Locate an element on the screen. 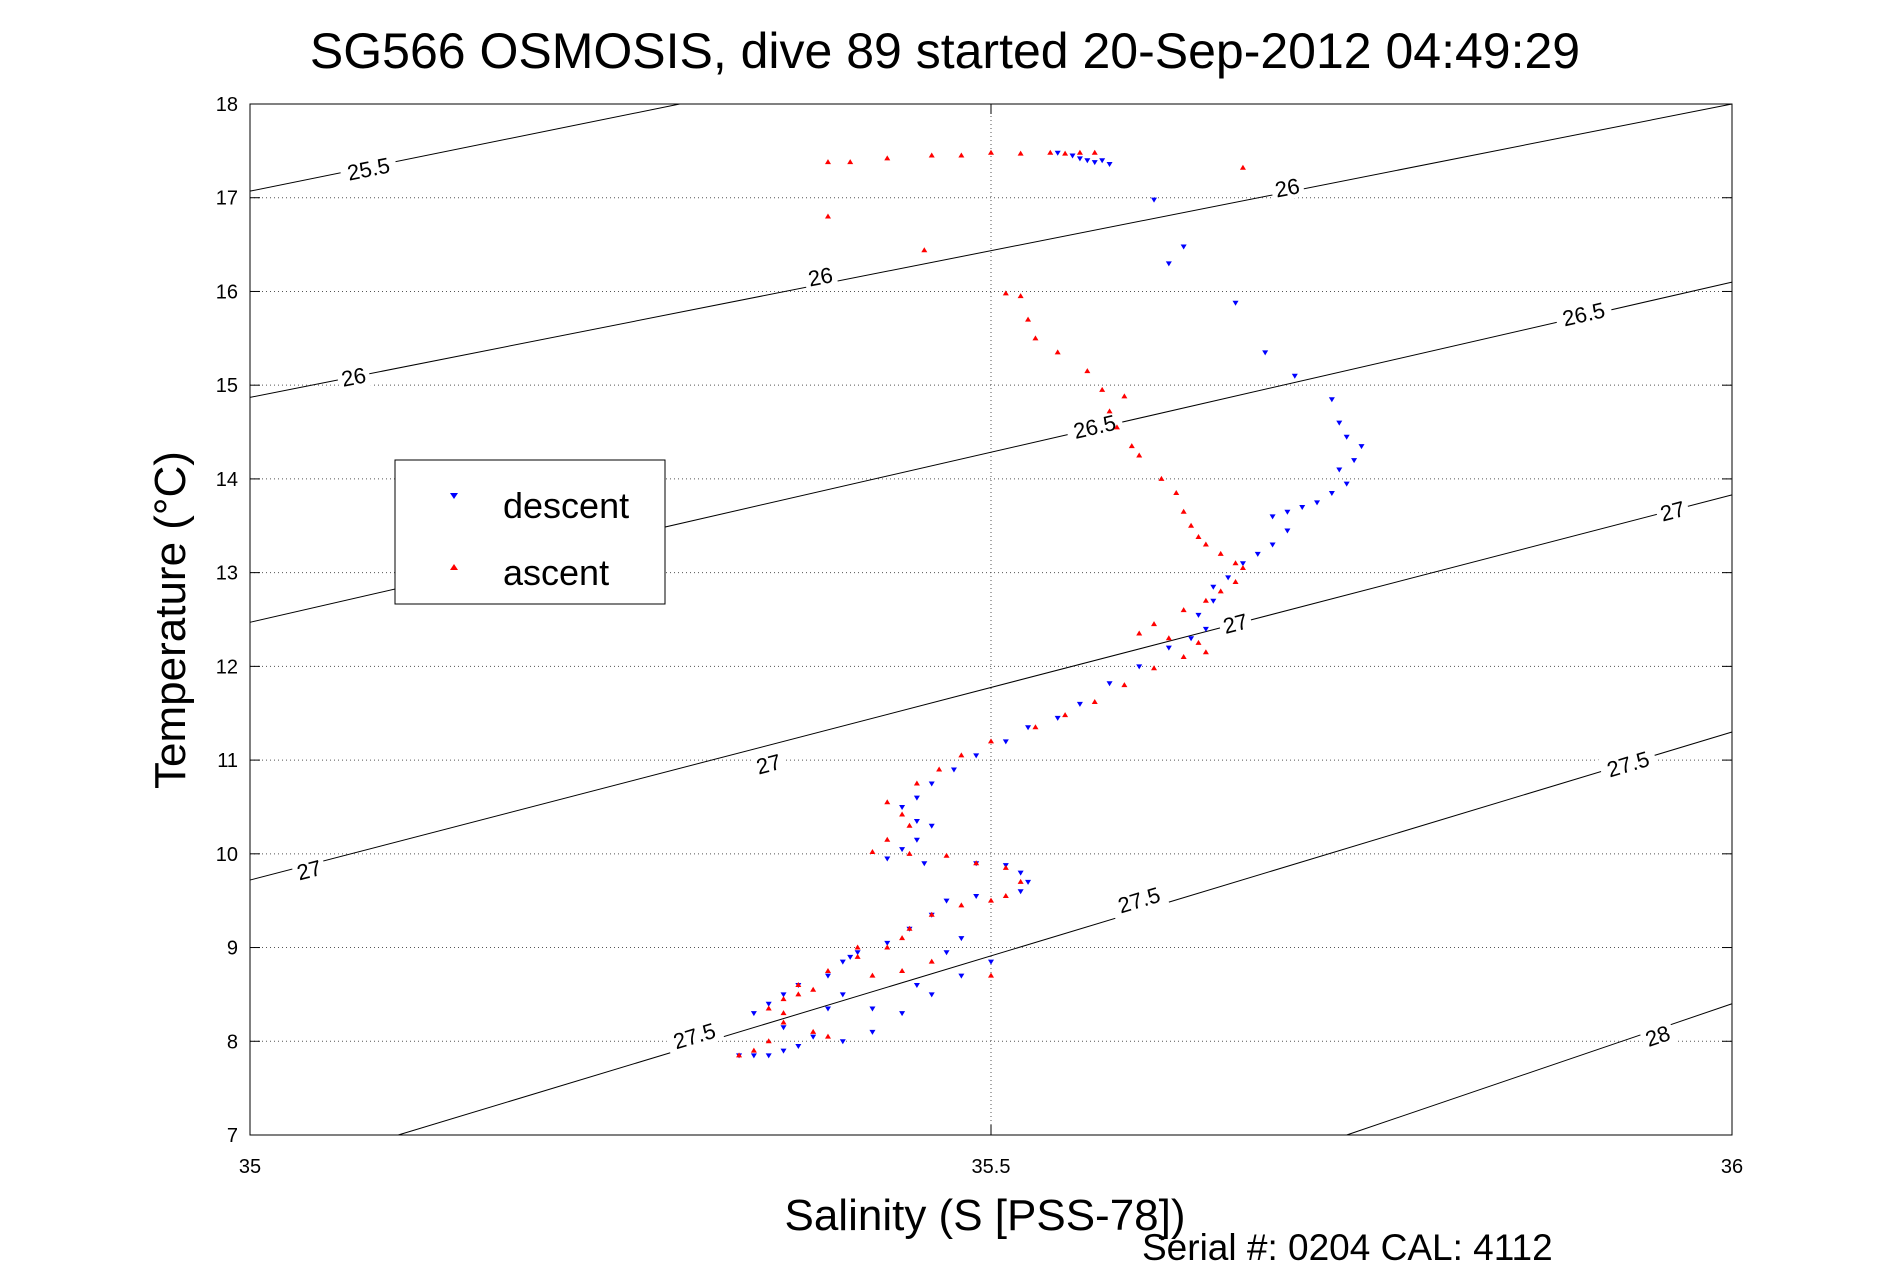 The image size is (1891, 1262). x-tick-label: 36 is located at coordinates (1732, 1167).